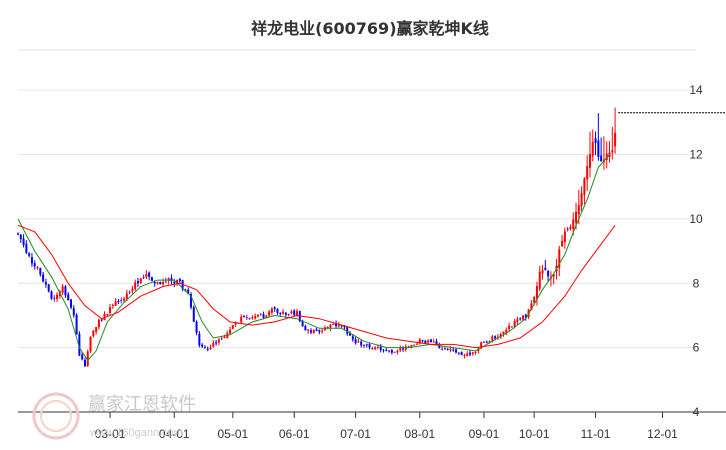 This screenshot has width=726, height=450. Describe the element at coordinates (174, 434) in the screenshot. I see `x-tick-label-04-01: 04-01` at that location.